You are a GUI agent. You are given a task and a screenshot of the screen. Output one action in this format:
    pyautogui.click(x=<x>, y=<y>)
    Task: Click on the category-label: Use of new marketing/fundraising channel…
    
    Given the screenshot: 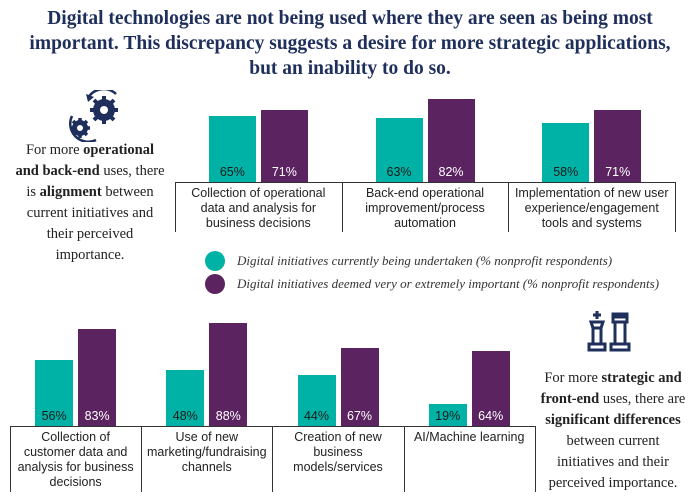 What is the action you would take?
    pyautogui.click(x=207, y=452)
    